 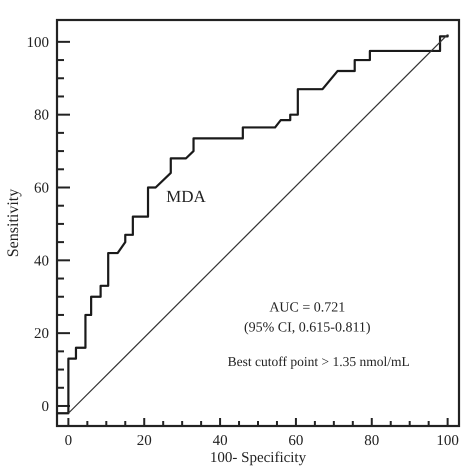 I want to click on y-tick-label: 60, so click(x=41, y=188).